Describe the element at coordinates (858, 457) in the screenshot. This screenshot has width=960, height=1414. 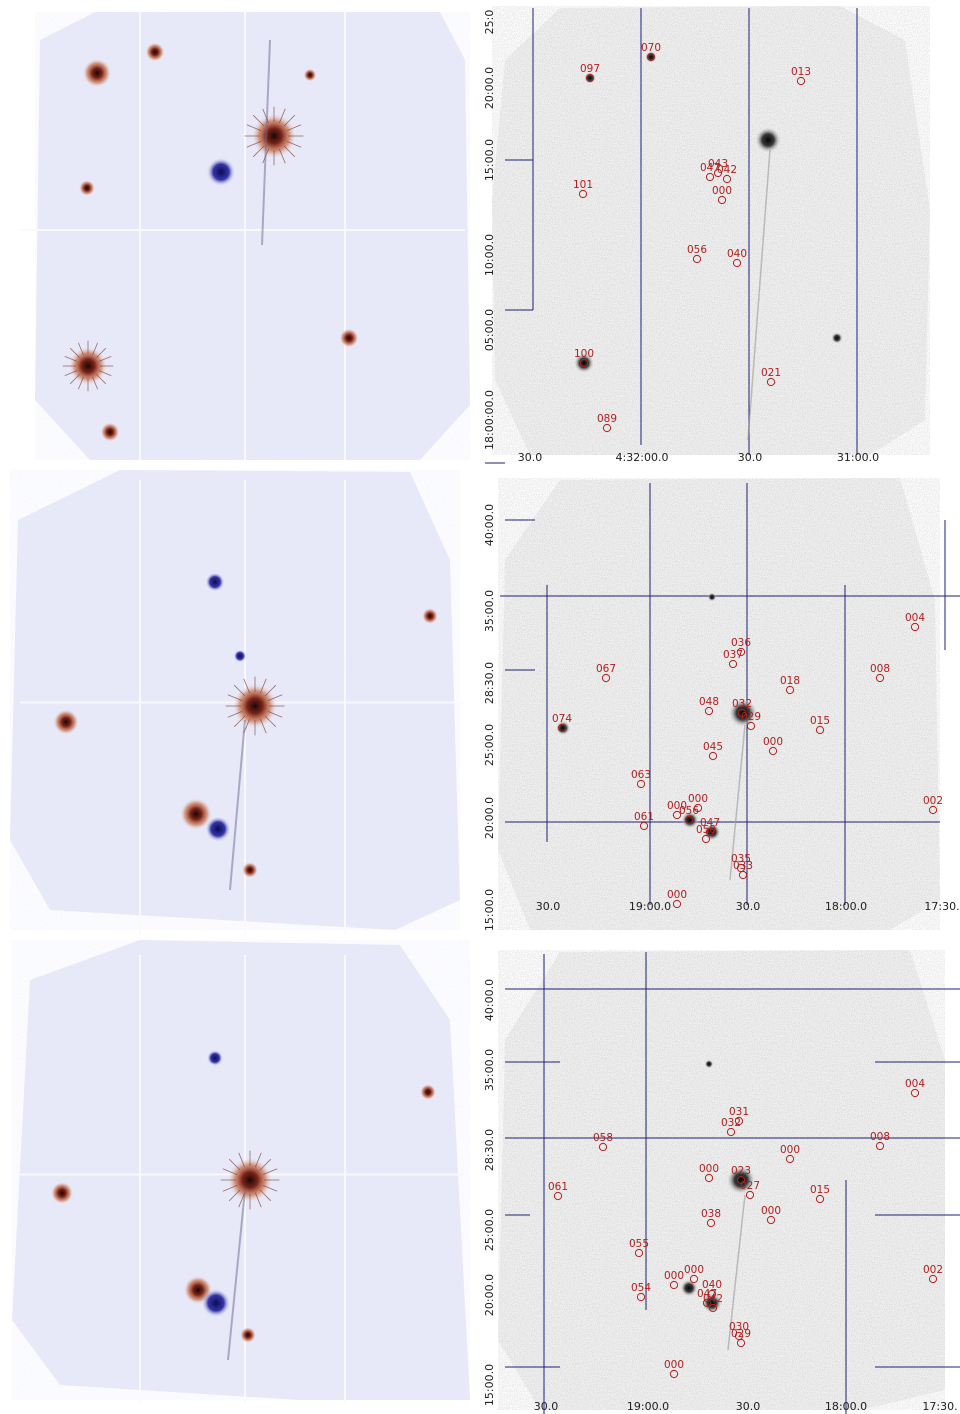
I see `ra-tick-label: 31:00.0` at that location.